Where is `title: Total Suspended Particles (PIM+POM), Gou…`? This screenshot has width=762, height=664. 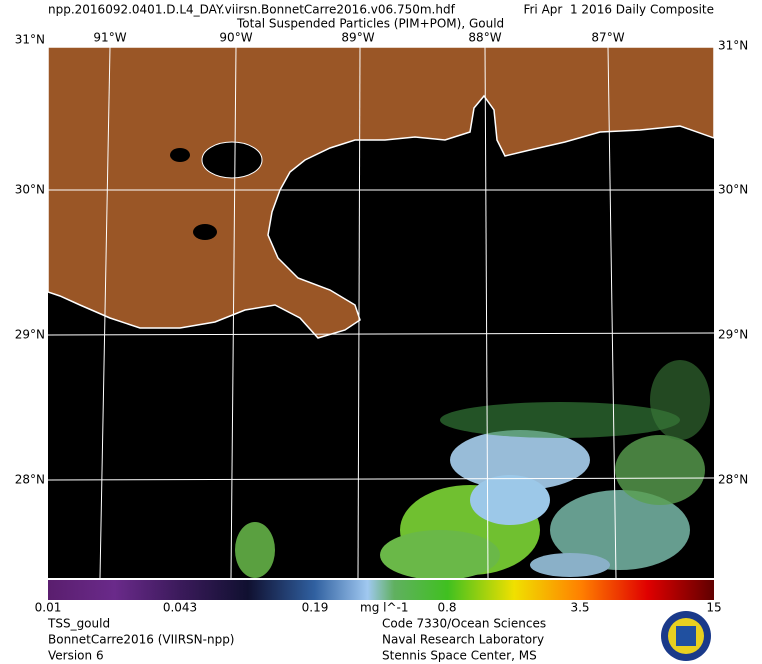
title: Total Suspended Particles (PIM+POM), Gou… is located at coordinates (370, 24).